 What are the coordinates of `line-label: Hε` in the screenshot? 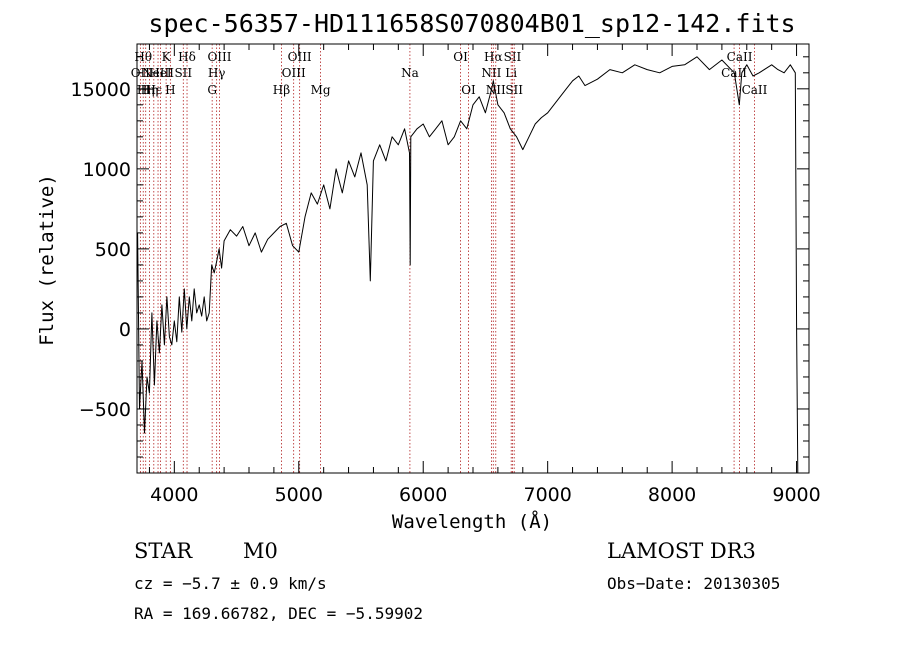 It's located at (153, 90).